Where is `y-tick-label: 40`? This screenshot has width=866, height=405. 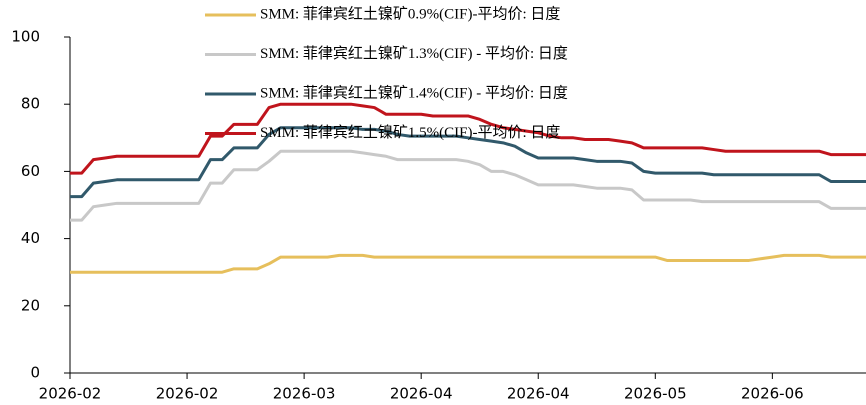 y-tick-label: 40 is located at coordinates (30, 238).